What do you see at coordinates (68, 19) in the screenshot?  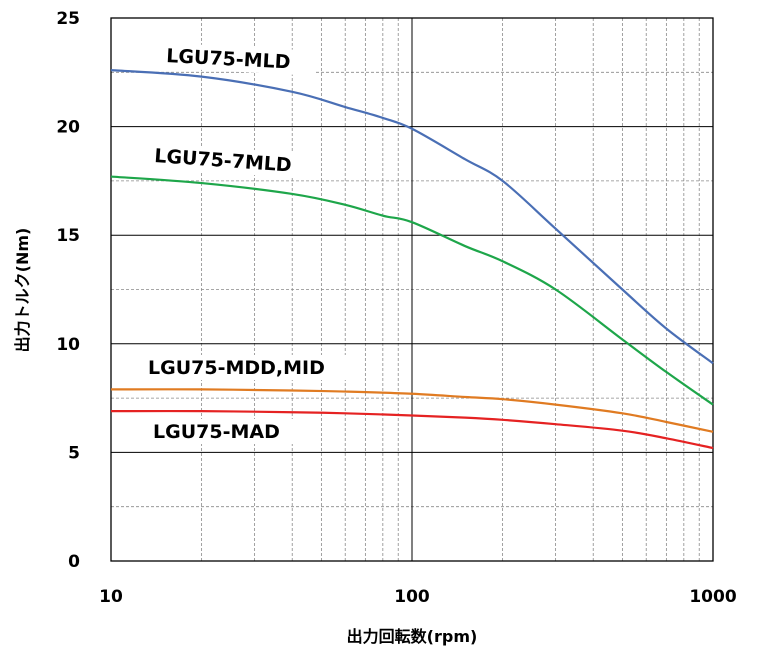 I see `y-tick-label: 25` at bounding box center [68, 19].